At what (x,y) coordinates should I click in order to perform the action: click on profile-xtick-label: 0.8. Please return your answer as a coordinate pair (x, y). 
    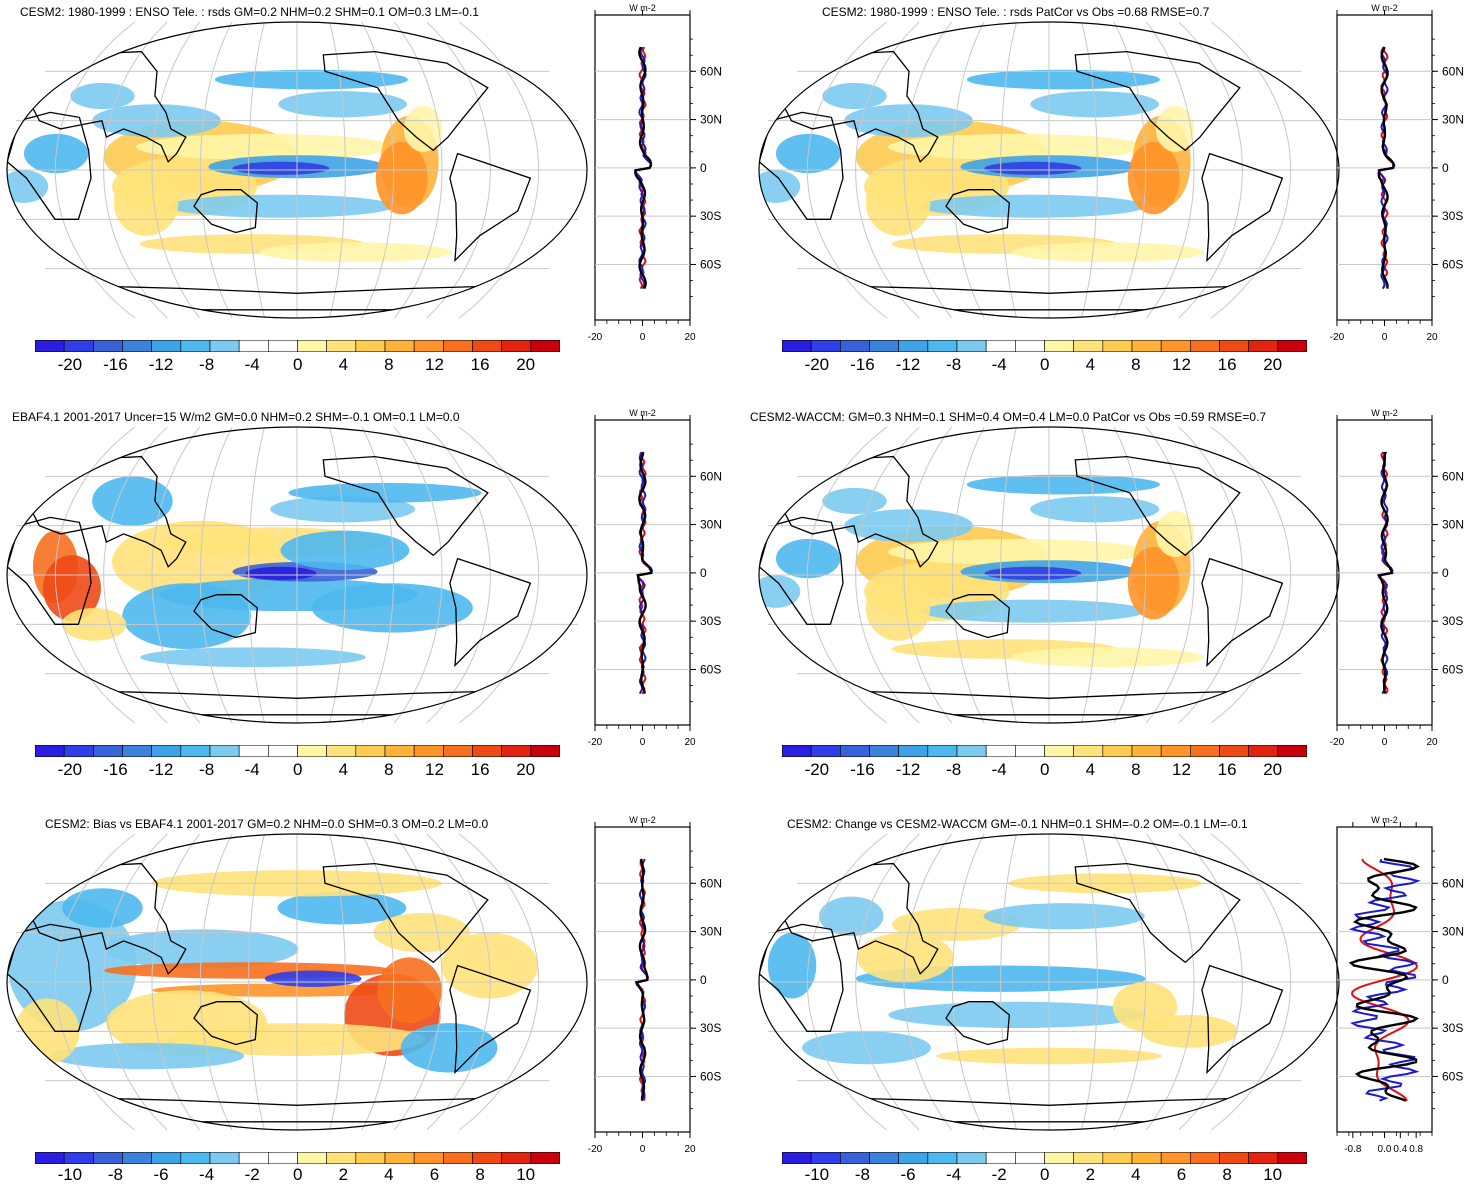
    Looking at the image, I should click on (1416, 1149).